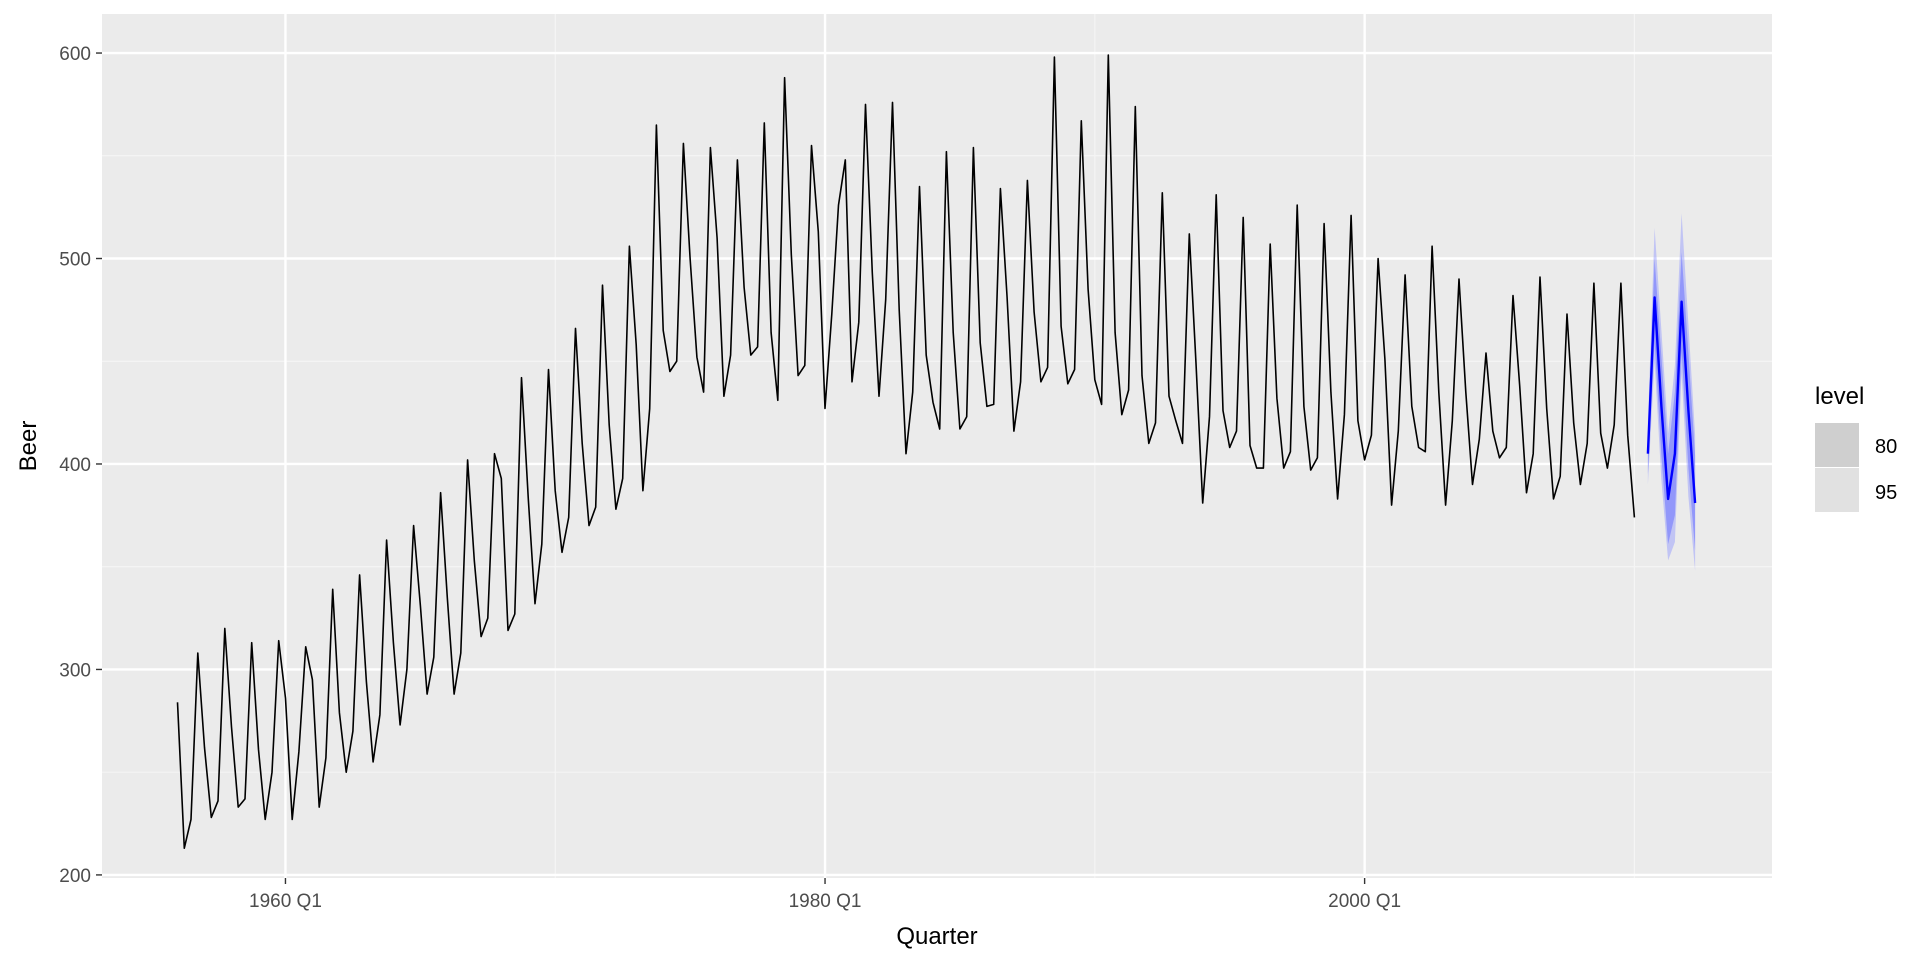 The height and width of the screenshot is (960, 1920). I want to click on y-axis: 200 300 400 500 600, so click(80, 465).